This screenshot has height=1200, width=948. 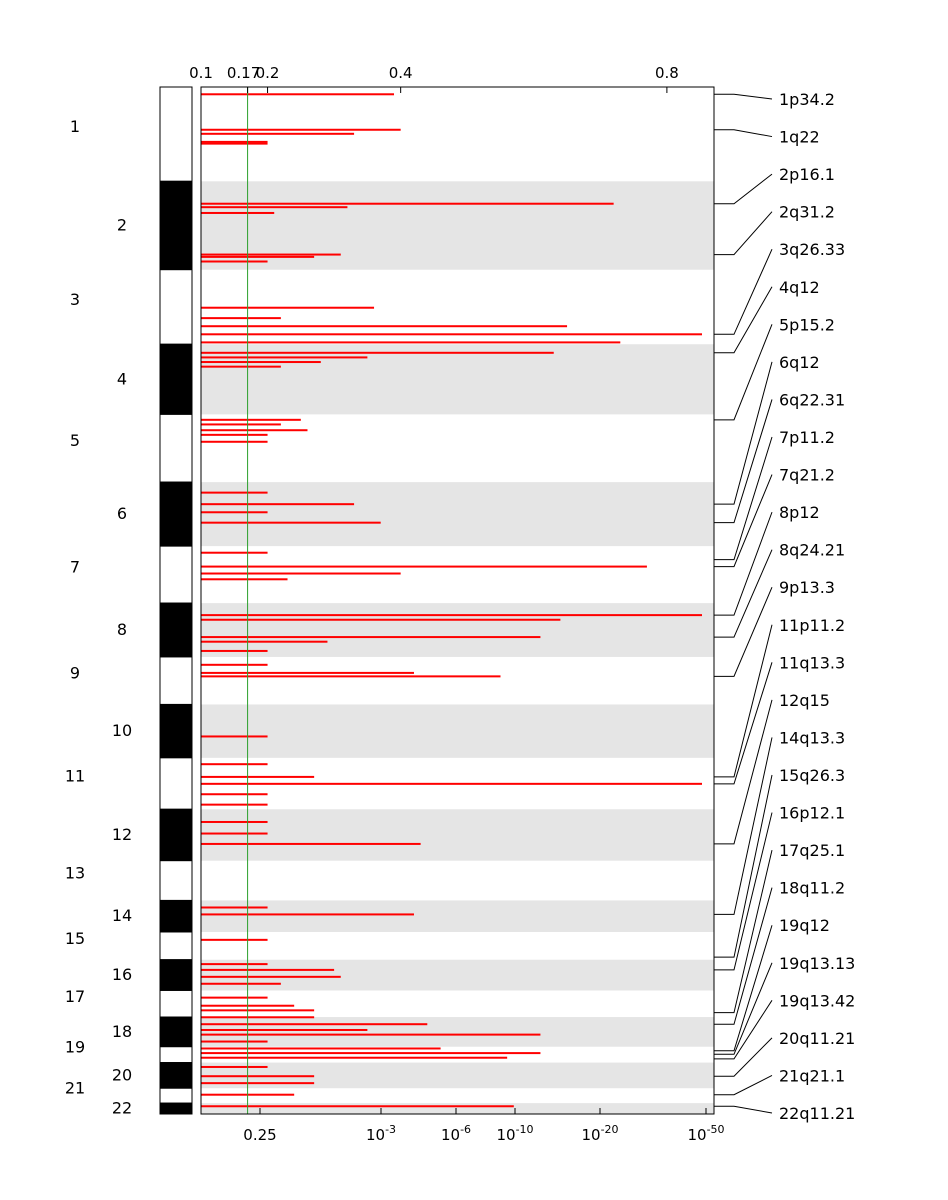 I want to click on cytoband-label: 9p13.3, so click(x=807, y=587).